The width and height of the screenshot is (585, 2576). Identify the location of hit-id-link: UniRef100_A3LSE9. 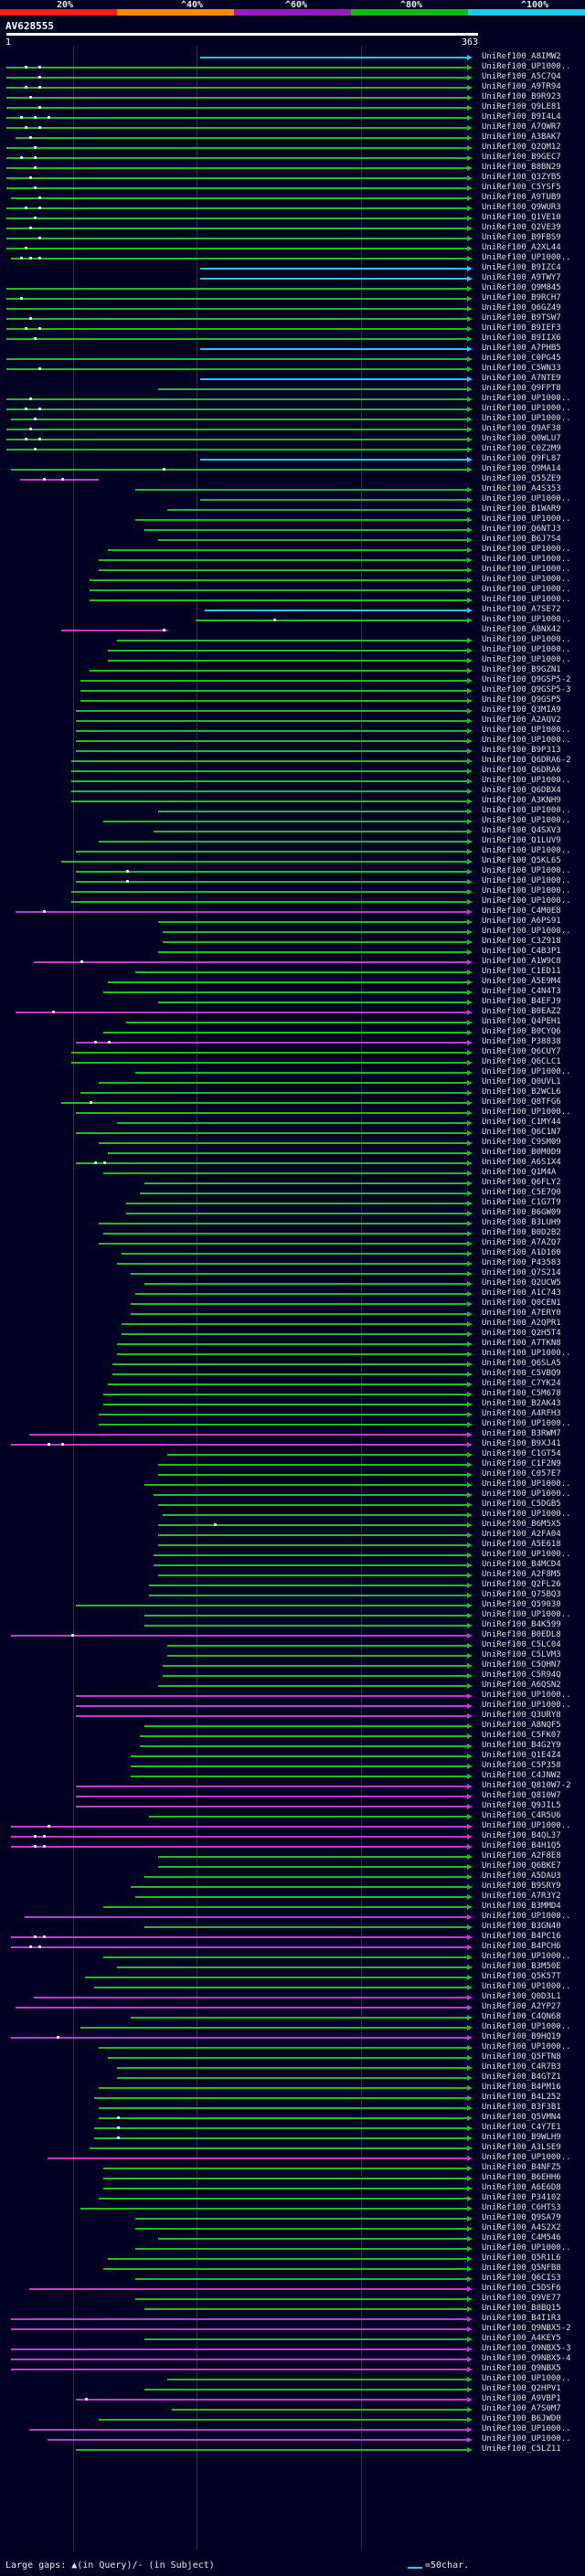
(521, 2147).